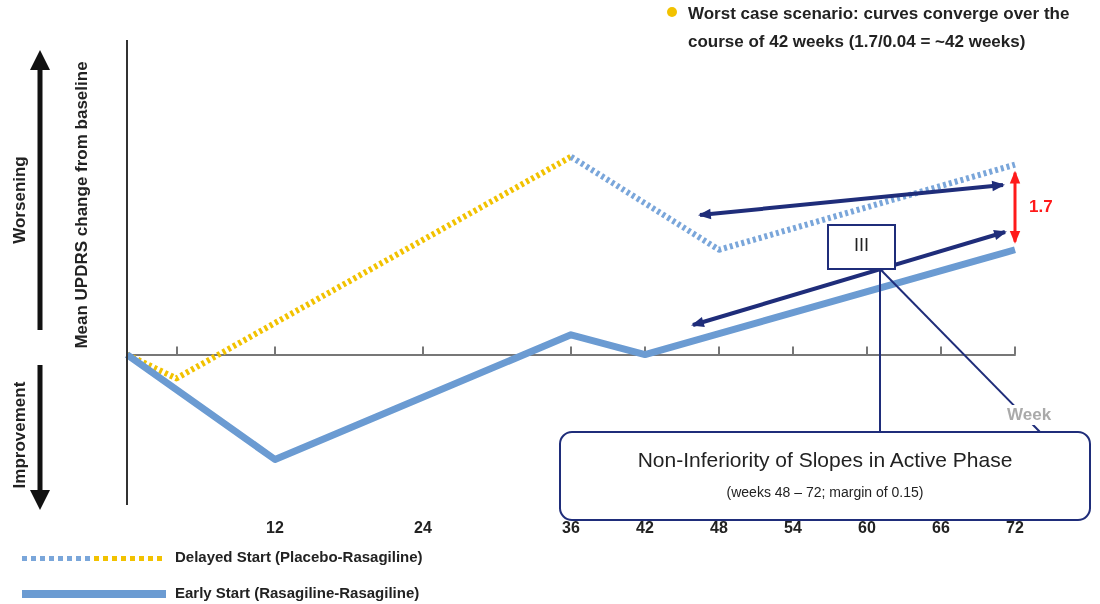  Describe the element at coordinates (719, 527) in the screenshot. I see `x-tick-label: 48` at that location.